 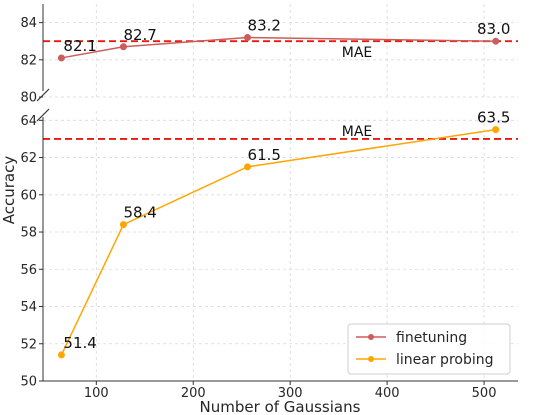 What do you see at coordinates (28, 307) in the screenshot?
I see `y-tick-label: 54` at bounding box center [28, 307].